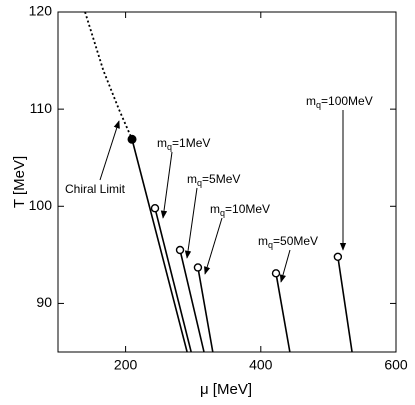 This screenshot has height=405, width=415. Describe the element at coordinates (226, 389) in the screenshot. I see `x-axis-label: μ [MeV]` at that location.